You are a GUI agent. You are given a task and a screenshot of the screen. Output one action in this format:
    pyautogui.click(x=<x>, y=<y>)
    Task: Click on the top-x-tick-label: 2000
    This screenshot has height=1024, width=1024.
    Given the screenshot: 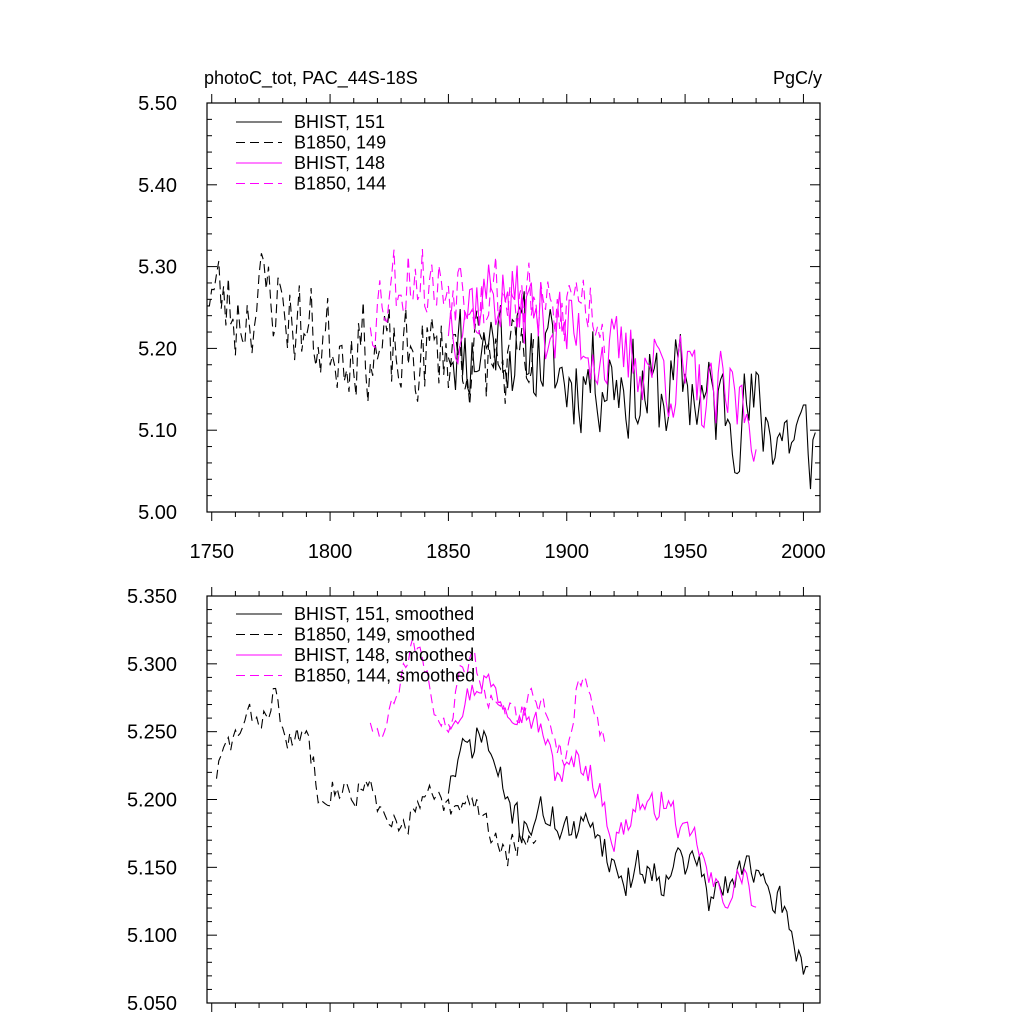 What is the action you would take?
    pyautogui.click(x=803, y=552)
    